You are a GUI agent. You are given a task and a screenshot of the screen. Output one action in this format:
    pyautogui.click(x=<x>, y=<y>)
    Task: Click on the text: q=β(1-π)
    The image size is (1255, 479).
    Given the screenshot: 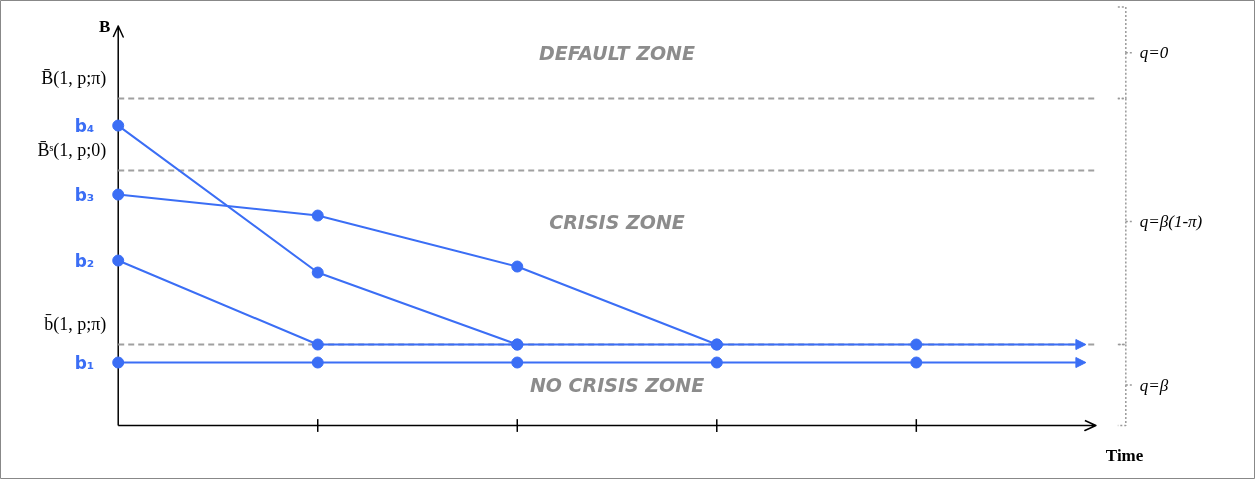 What is the action you would take?
    pyautogui.click(x=1171, y=222)
    